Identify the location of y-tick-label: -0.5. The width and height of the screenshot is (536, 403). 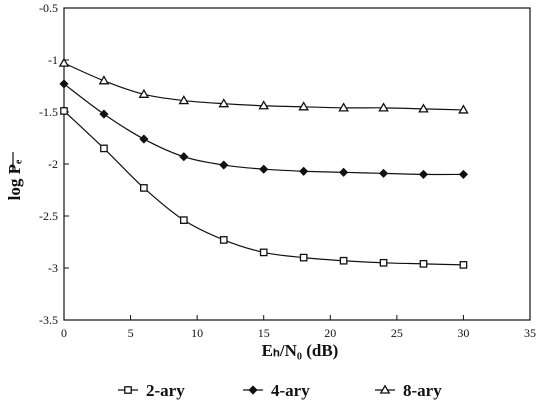
(48, 8).